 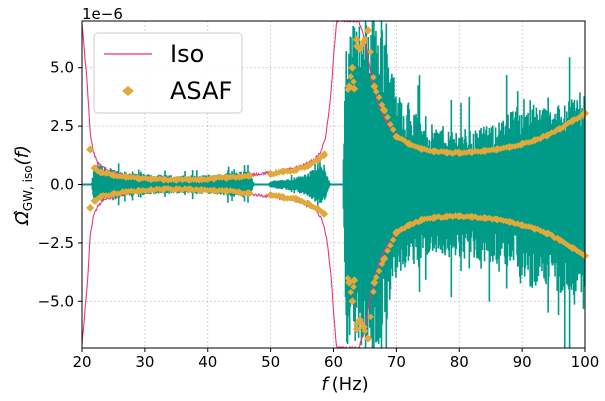 I want to click on y-offset-label: 1e−6, so click(x=102, y=14).